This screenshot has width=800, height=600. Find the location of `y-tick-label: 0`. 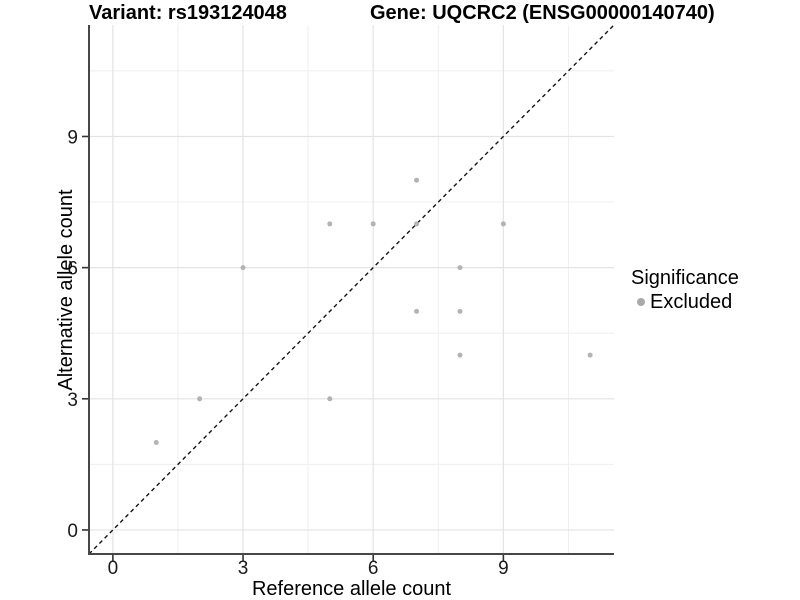

y-tick-label: 0 is located at coordinates (72, 531).